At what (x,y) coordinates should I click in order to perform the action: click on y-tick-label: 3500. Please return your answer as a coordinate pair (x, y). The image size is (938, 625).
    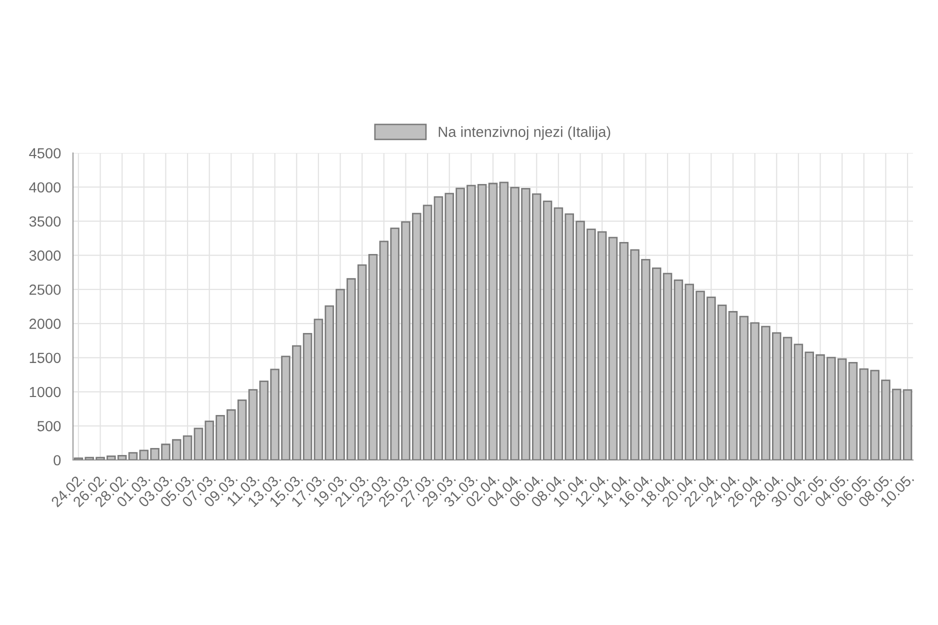
    Looking at the image, I should click on (45, 221).